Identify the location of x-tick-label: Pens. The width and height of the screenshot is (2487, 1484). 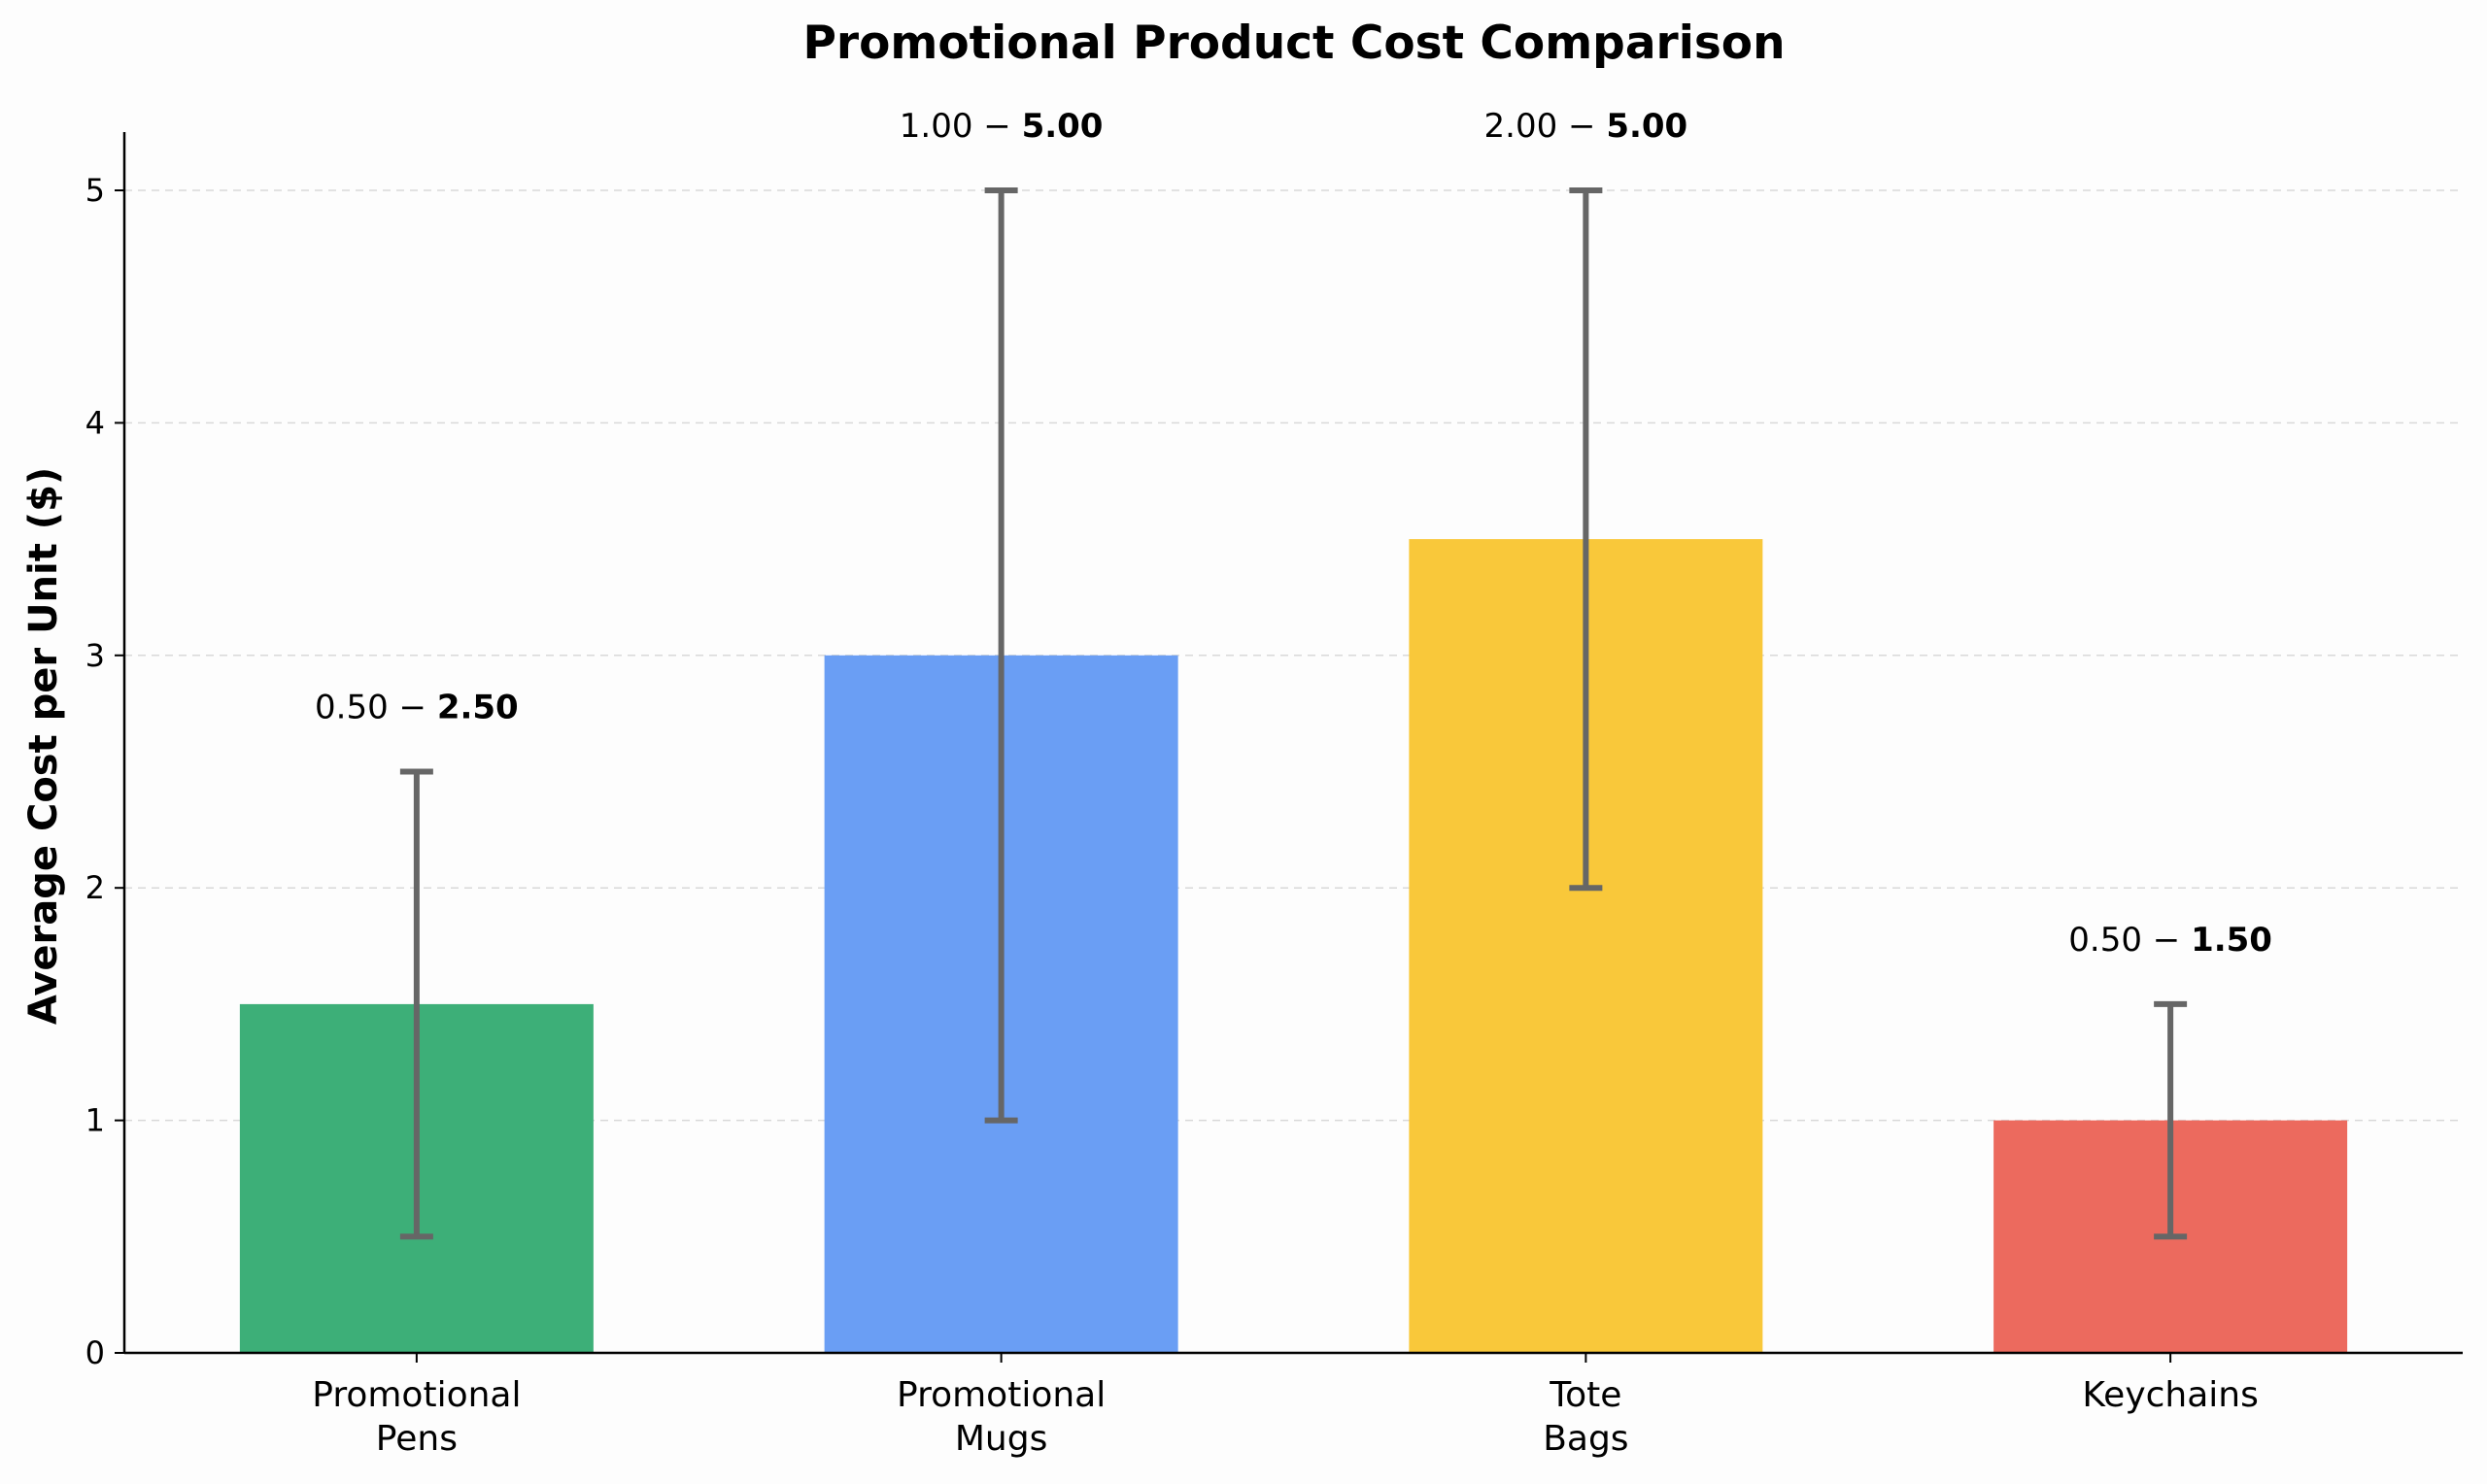
(417, 1439).